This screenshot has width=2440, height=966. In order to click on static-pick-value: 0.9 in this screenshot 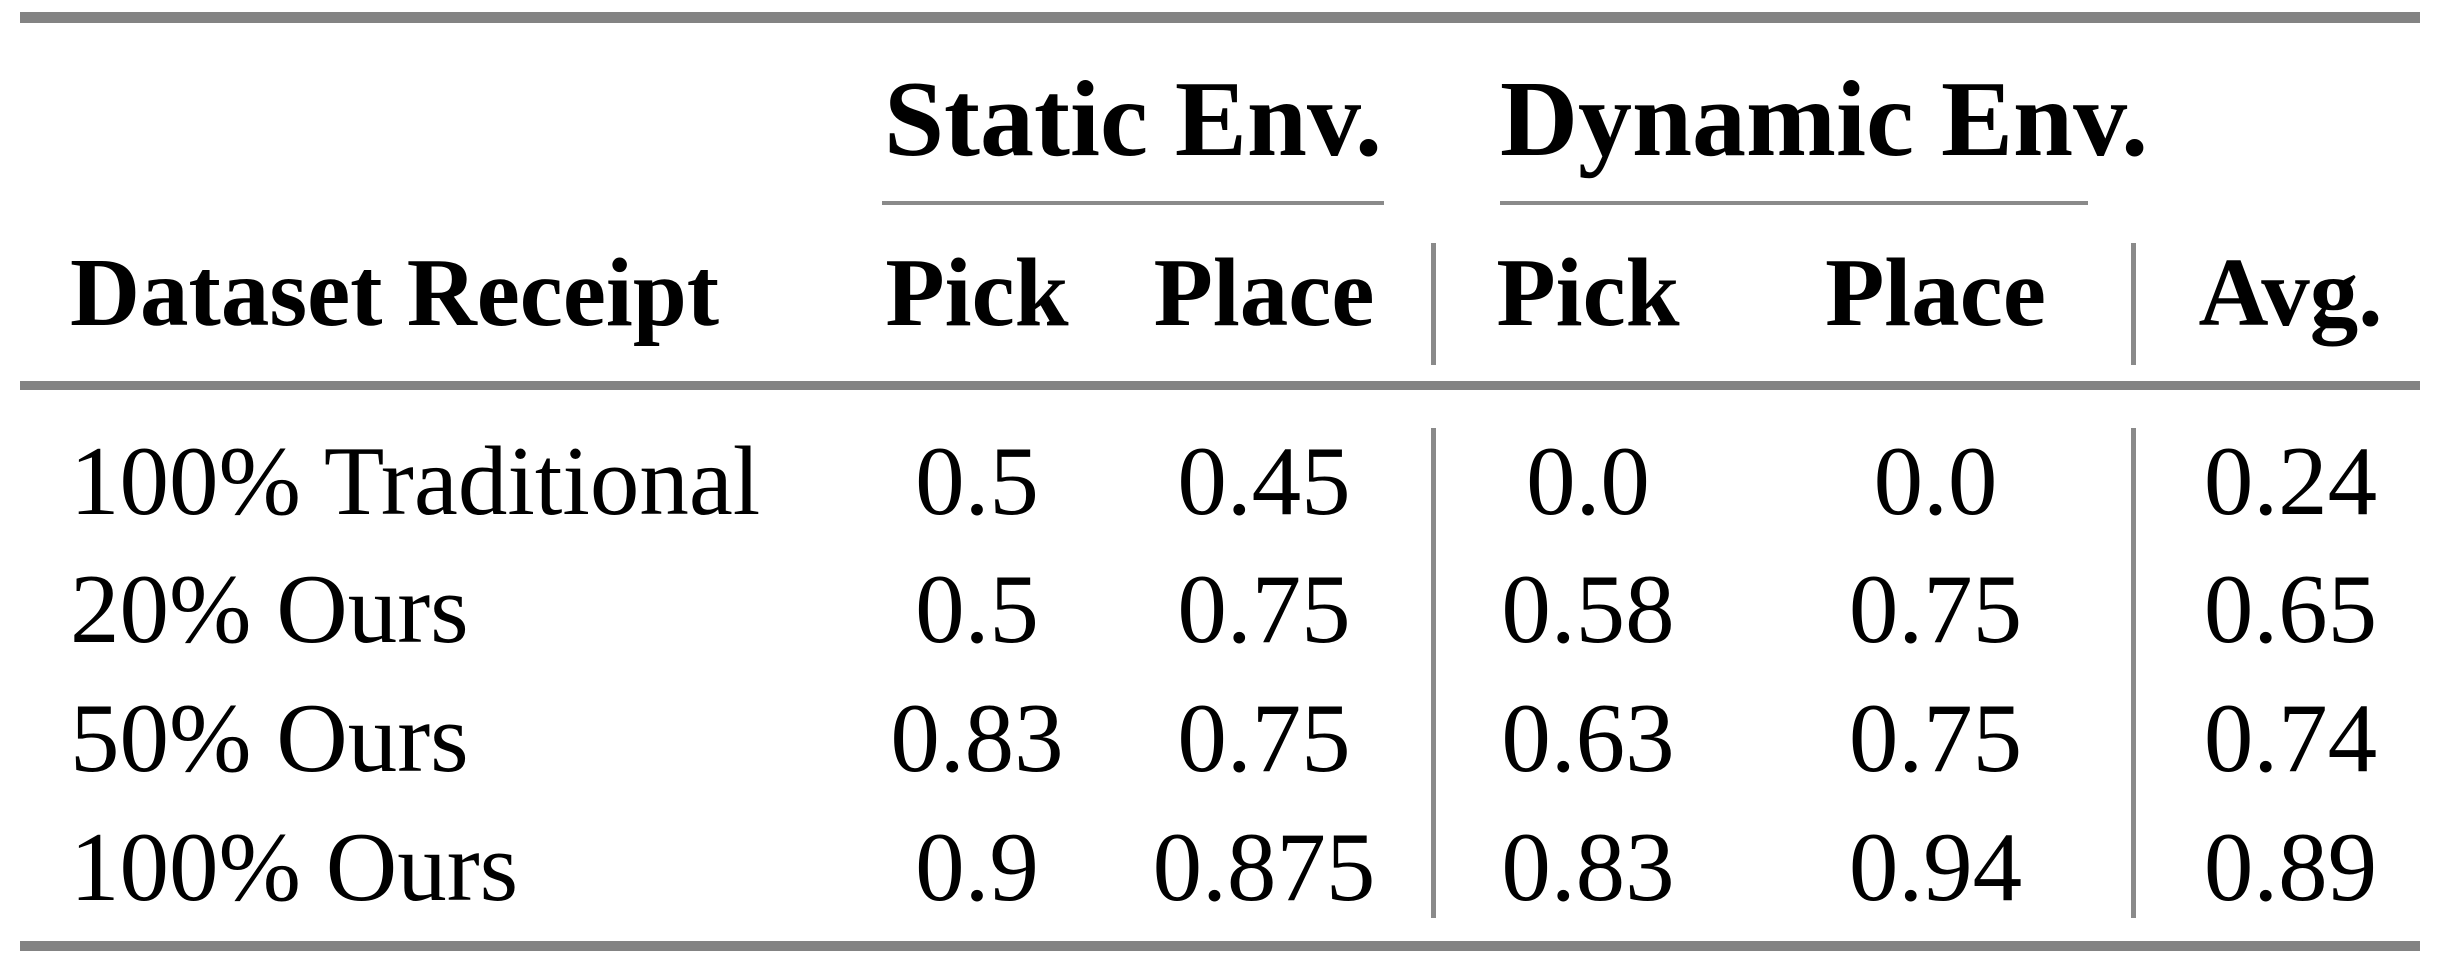, I will do `click(977, 867)`.